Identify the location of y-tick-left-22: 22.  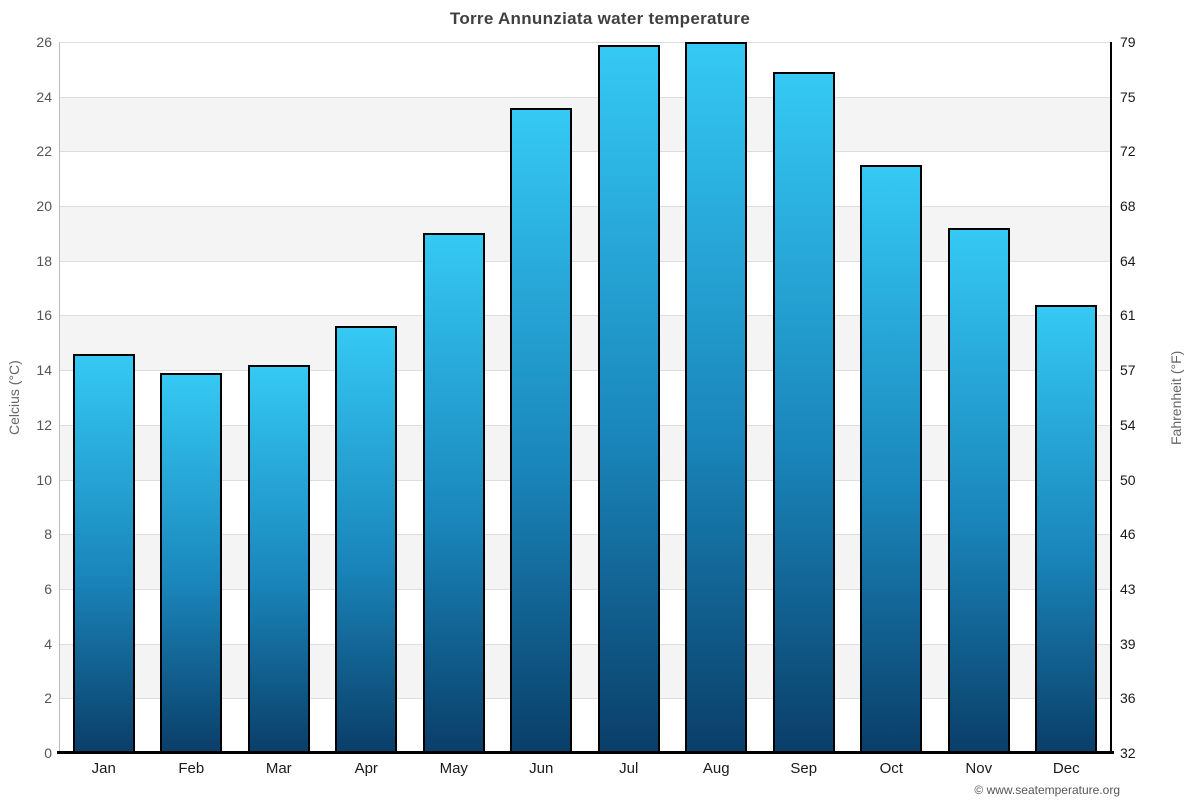
(44, 151).